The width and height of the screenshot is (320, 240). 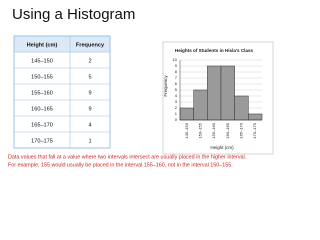 What do you see at coordinates (175, 59) in the screenshot?
I see `y-tick-label: 10` at bounding box center [175, 59].